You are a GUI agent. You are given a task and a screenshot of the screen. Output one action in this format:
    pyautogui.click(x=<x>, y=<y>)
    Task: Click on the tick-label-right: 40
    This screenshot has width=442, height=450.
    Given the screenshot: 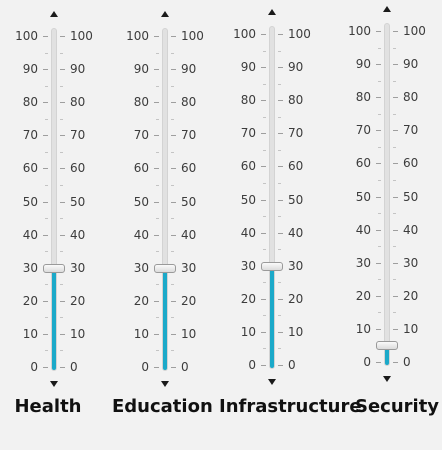 What is the action you would take?
    pyautogui.click(x=189, y=235)
    